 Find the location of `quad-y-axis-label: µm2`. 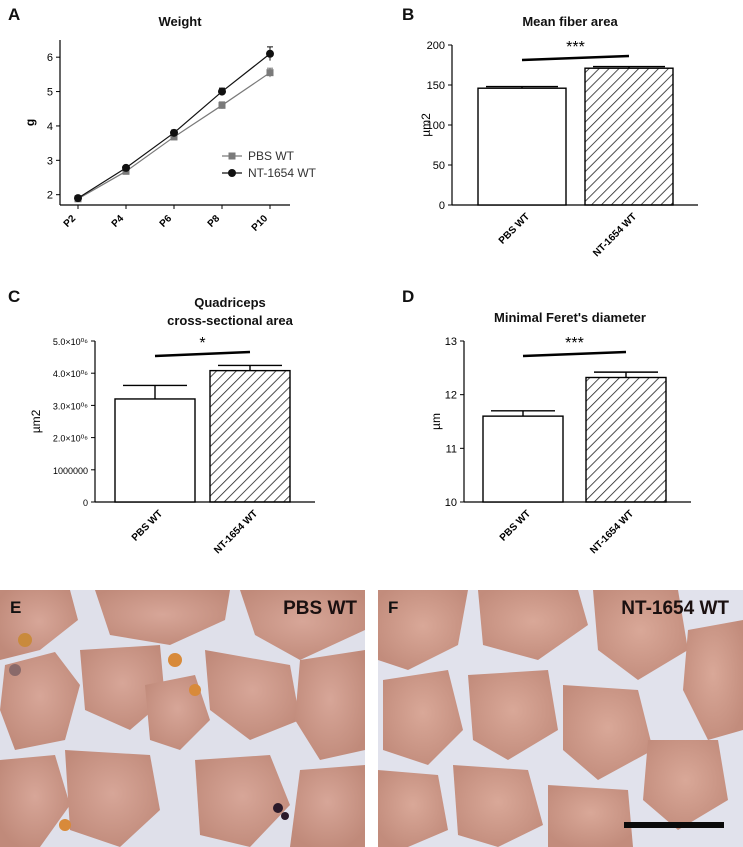

quad-y-axis-label: µm2 is located at coordinates (36, 421).